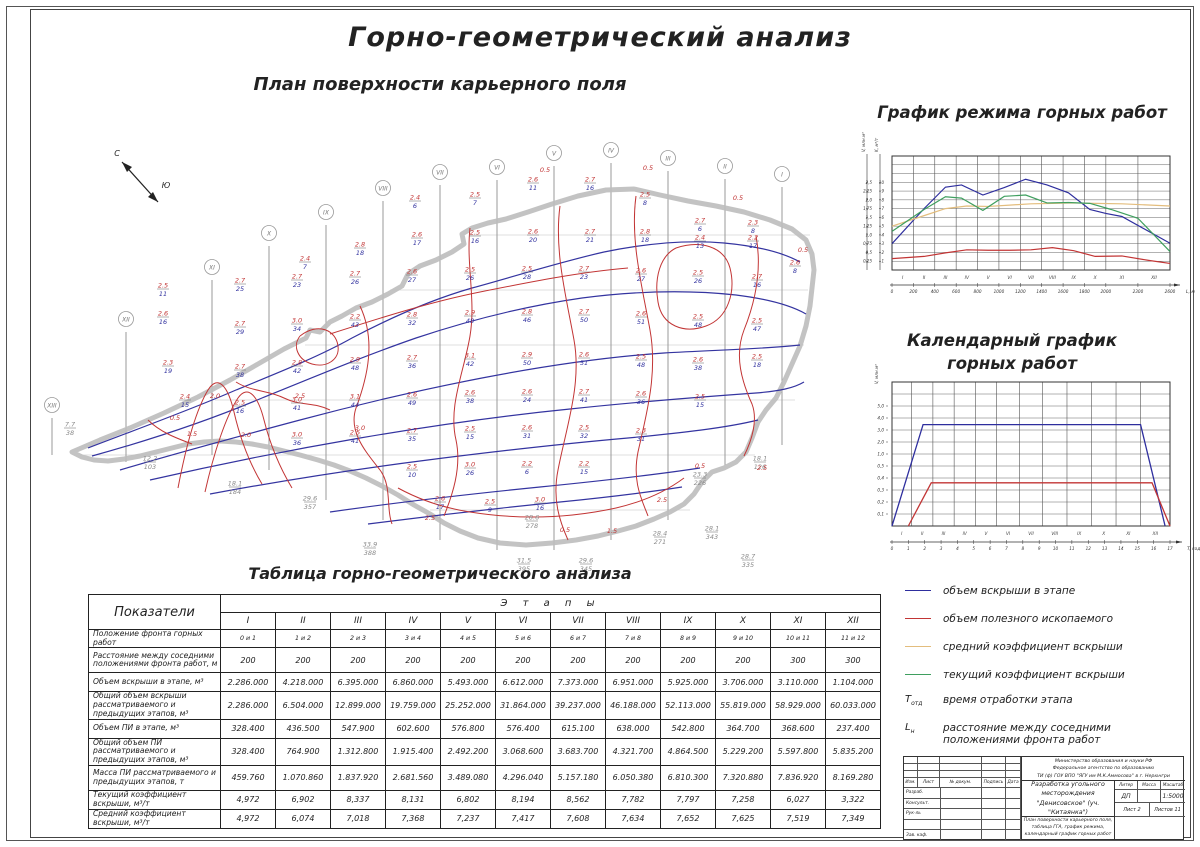 The height and width of the screenshot is (847, 1200). Describe the element at coordinates (415, 202) in the screenshot. I see `map-cell-label: 2.46` at that location.